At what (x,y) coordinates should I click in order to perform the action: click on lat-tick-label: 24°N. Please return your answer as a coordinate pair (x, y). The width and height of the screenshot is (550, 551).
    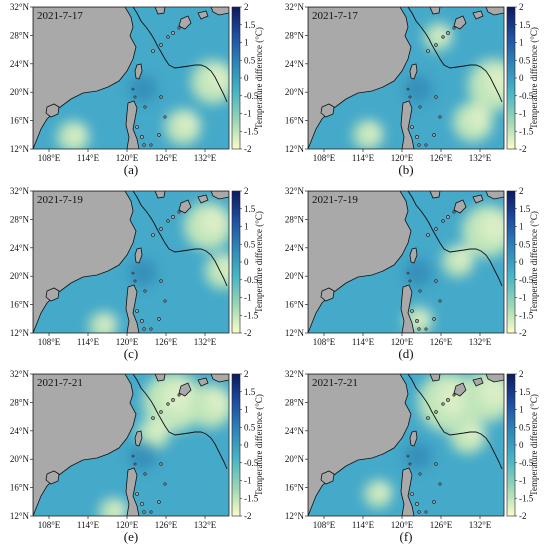
    Looking at the image, I should click on (295, 248).